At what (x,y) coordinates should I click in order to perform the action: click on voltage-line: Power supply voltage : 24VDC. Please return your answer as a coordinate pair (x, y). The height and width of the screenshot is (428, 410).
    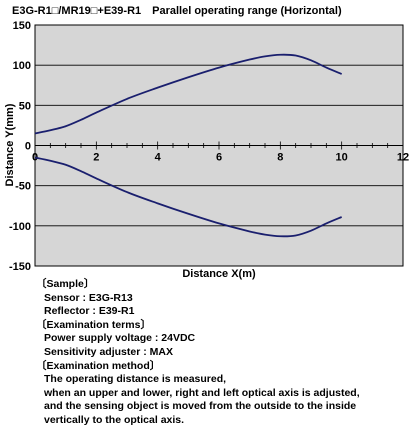
    Looking at the image, I should click on (120, 338).